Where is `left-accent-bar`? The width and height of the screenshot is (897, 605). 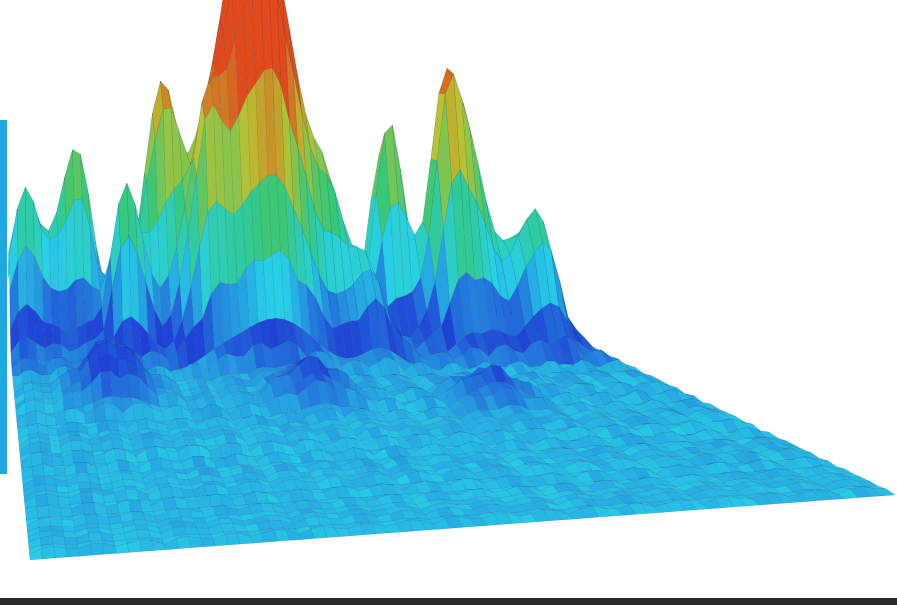
left-accent-bar is located at coordinates (3, 297).